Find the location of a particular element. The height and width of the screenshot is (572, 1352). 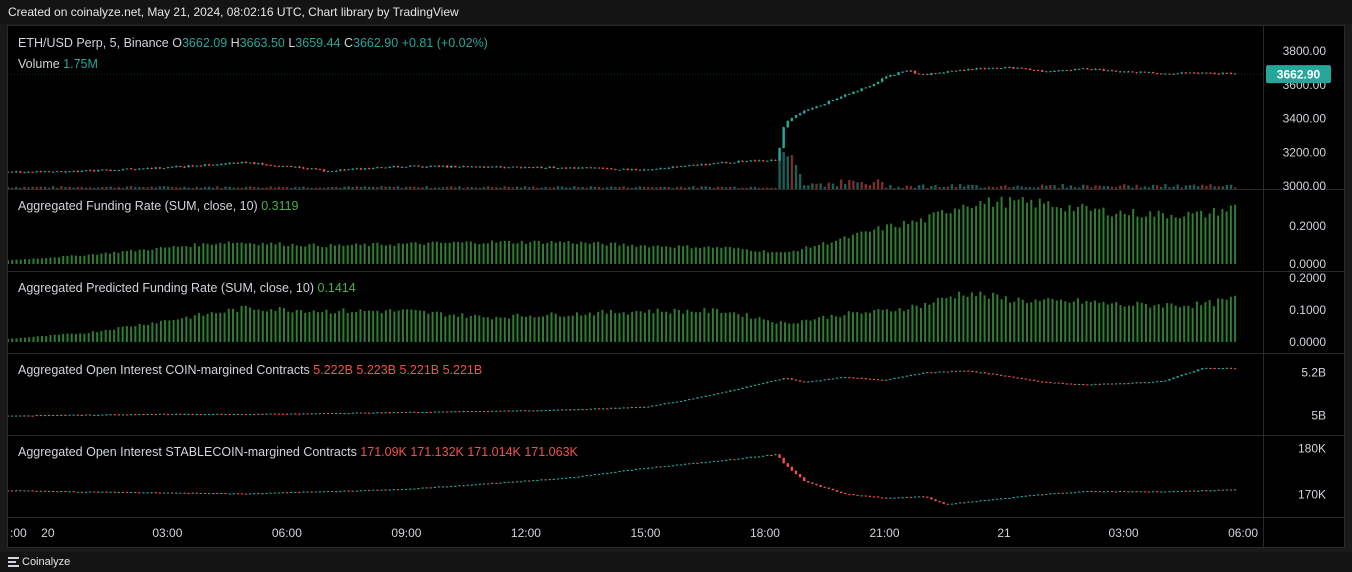

oi-stable-legend-value: 171.063K is located at coordinates (551, 452).